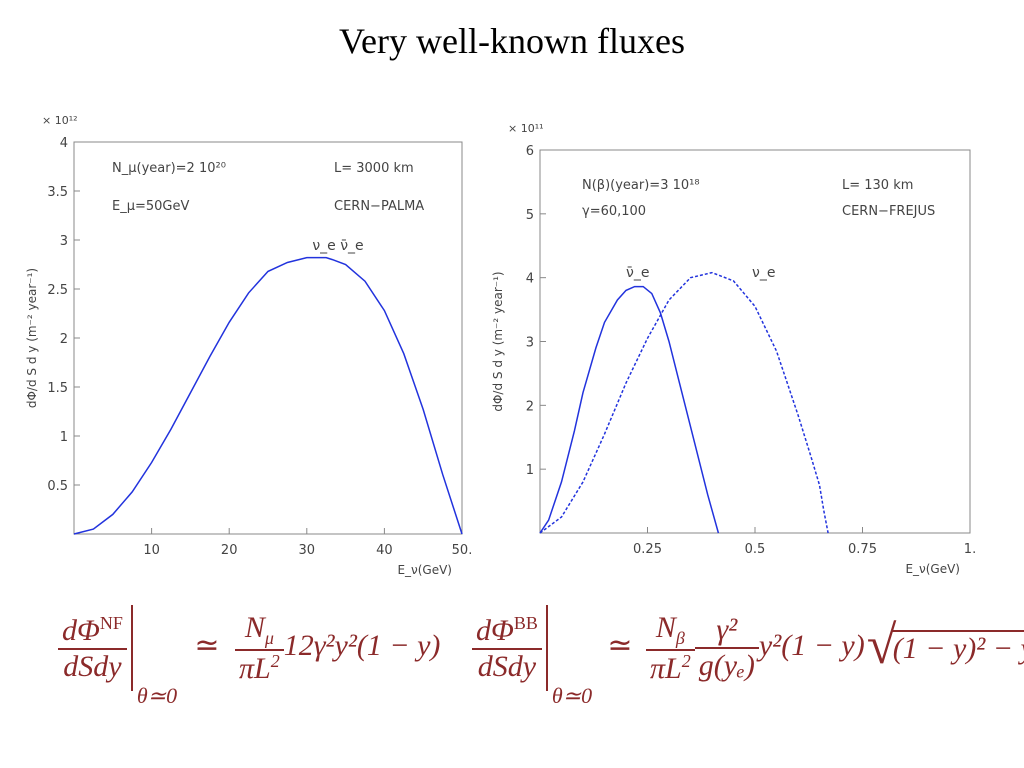  Describe the element at coordinates (507, 648) in the screenshot. I see `flux-derivative-fraction: dΦBB dSdy` at that location.